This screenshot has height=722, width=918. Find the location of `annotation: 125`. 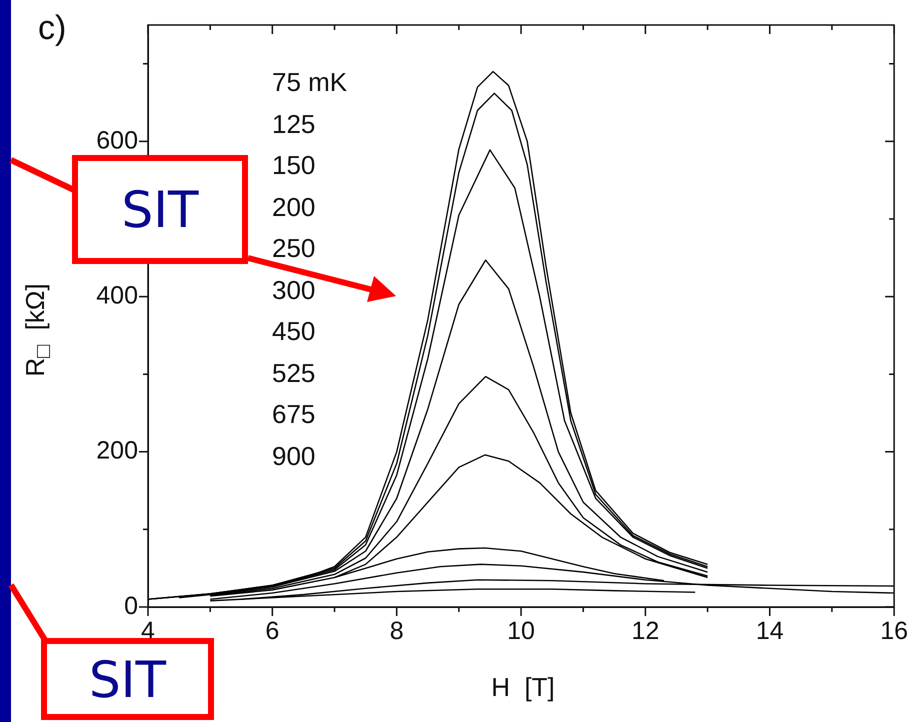

annotation: 125 is located at coordinates (294, 124).